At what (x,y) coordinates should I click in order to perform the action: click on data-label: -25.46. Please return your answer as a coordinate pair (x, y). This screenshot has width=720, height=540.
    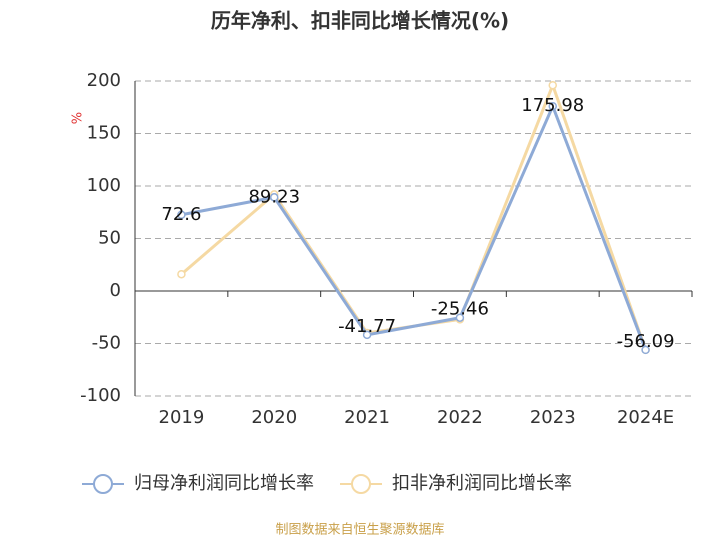
    Looking at the image, I should click on (460, 309).